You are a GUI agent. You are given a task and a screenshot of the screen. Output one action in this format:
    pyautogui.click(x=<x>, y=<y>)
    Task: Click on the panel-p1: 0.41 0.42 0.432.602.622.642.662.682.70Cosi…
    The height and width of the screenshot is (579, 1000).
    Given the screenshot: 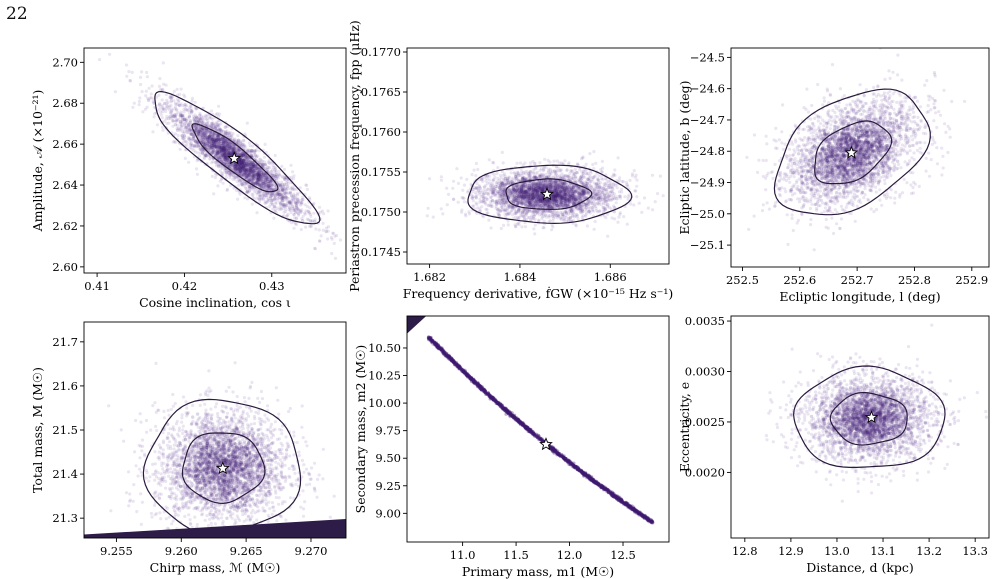 What is the action you would take?
    pyautogui.click(x=188, y=178)
    